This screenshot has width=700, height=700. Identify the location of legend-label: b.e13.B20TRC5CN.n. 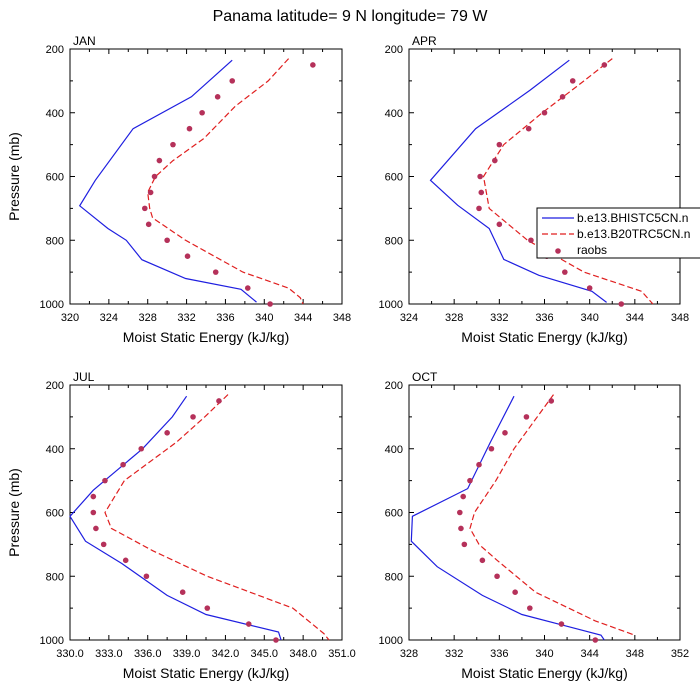
(633, 234).